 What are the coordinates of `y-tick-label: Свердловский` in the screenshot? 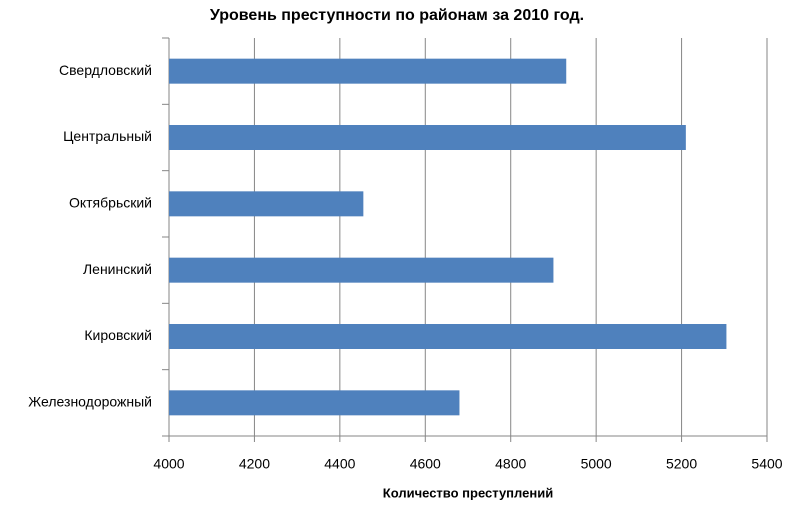 It's located at (105, 70).